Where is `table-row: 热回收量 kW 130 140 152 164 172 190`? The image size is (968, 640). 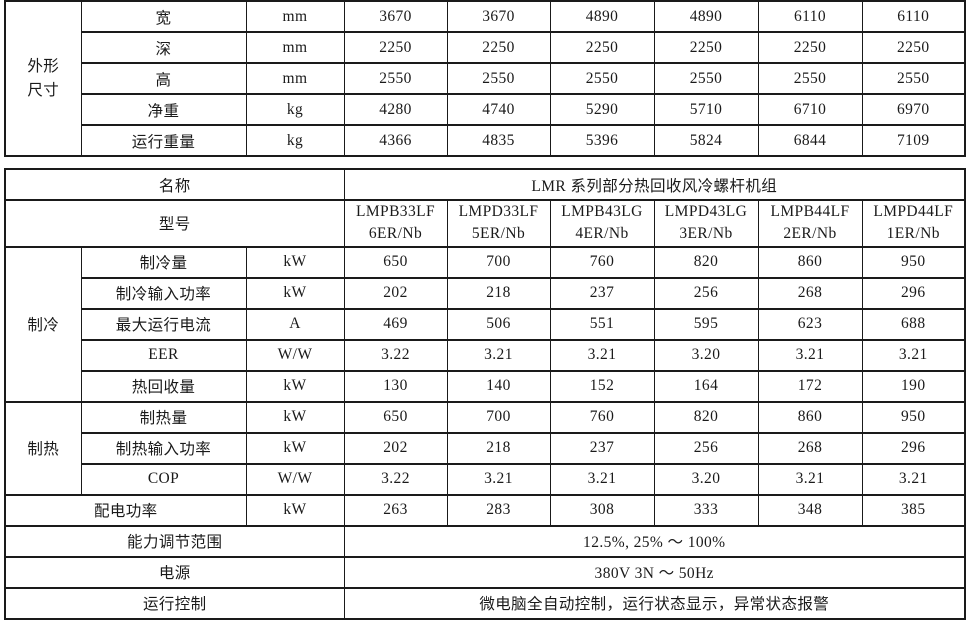
table-row: 热回收量 kW 130 140 152 164 172 190 is located at coordinates (485, 386).